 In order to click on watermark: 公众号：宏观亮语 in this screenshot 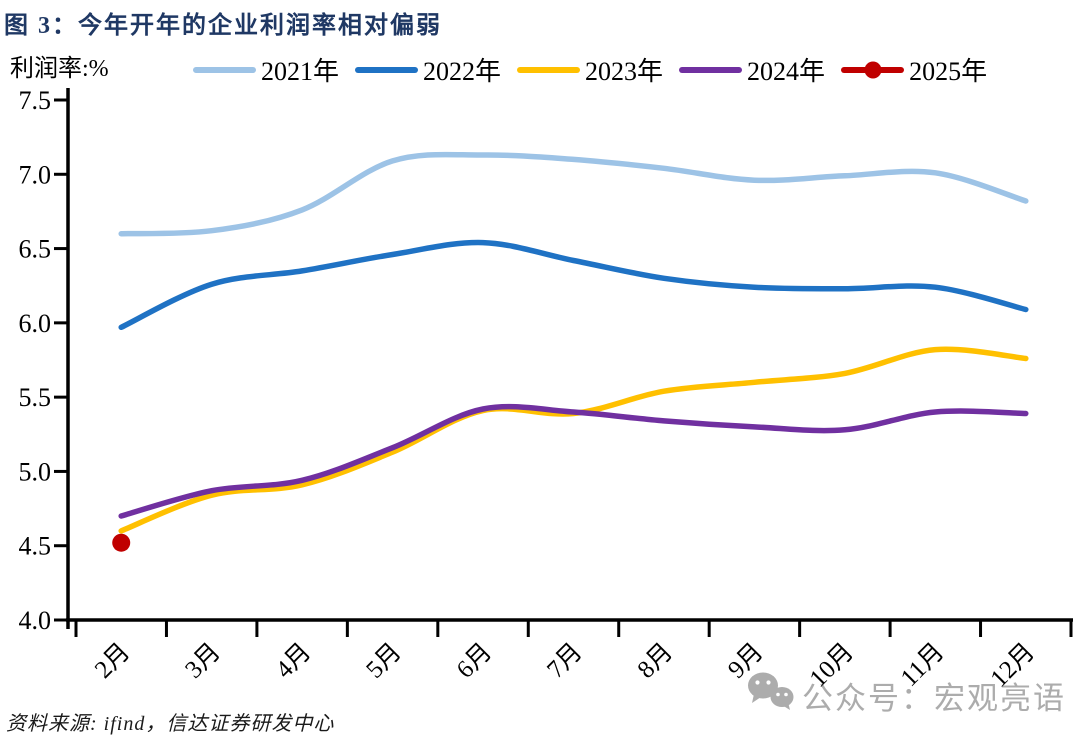, I will do `click(905, 695)`.